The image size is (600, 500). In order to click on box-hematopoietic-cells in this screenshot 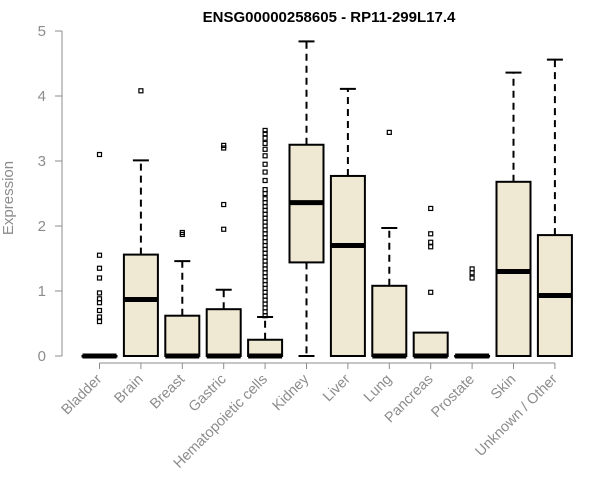, I will do `click(265, 243)`.